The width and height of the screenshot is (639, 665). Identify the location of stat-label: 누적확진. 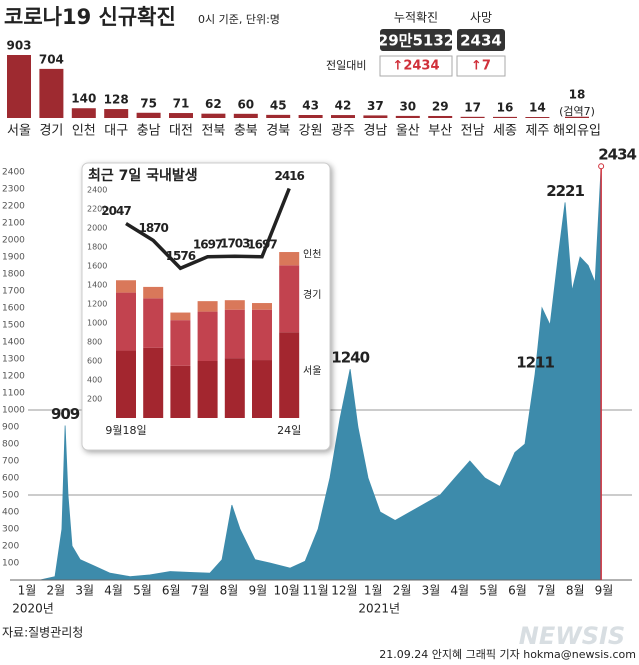
(416, 18).